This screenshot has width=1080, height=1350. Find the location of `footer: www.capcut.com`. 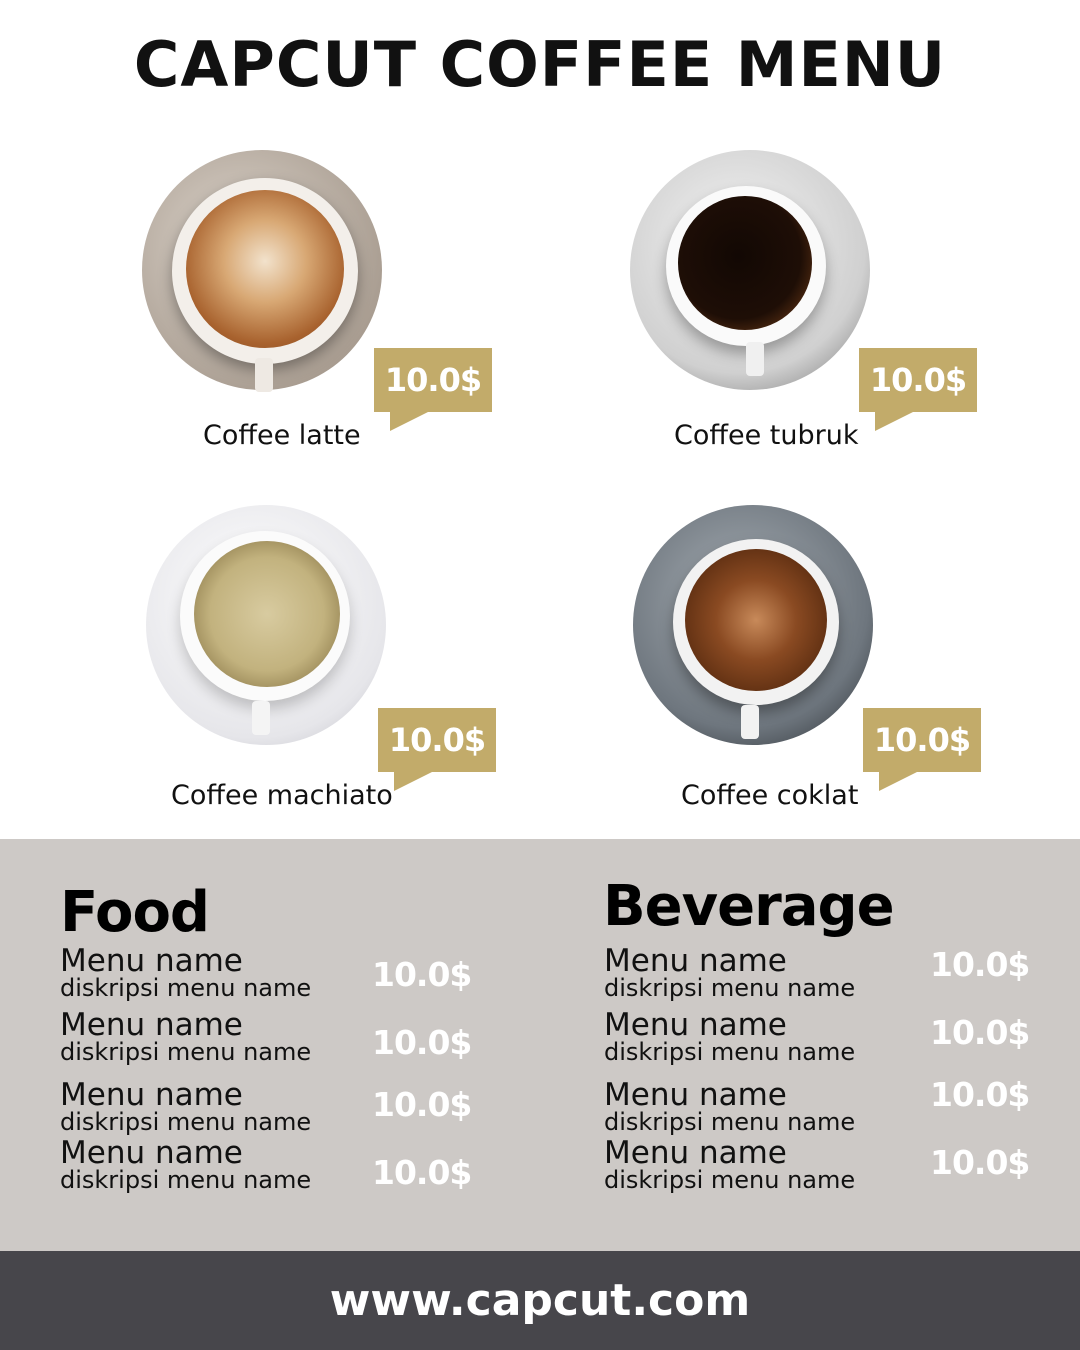

footer: www.capcut.com is located at coordinates (540, 1300).